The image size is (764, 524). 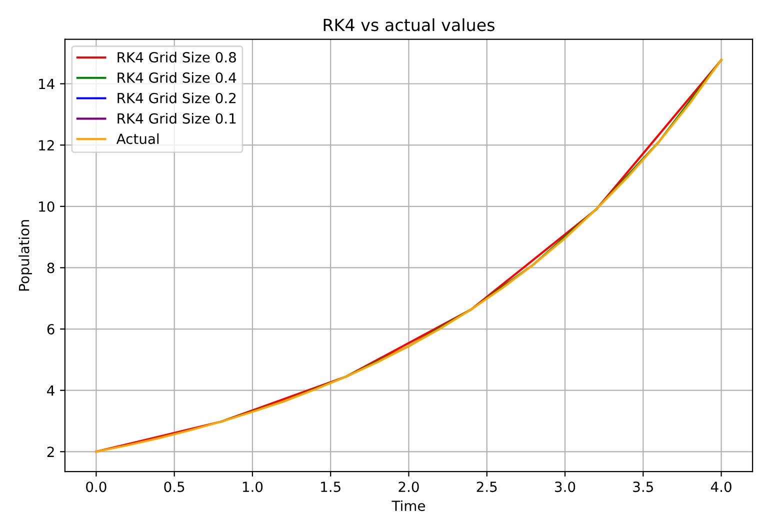 I want to click on x-tick-label: 1.0, so click(x=252, y=487).